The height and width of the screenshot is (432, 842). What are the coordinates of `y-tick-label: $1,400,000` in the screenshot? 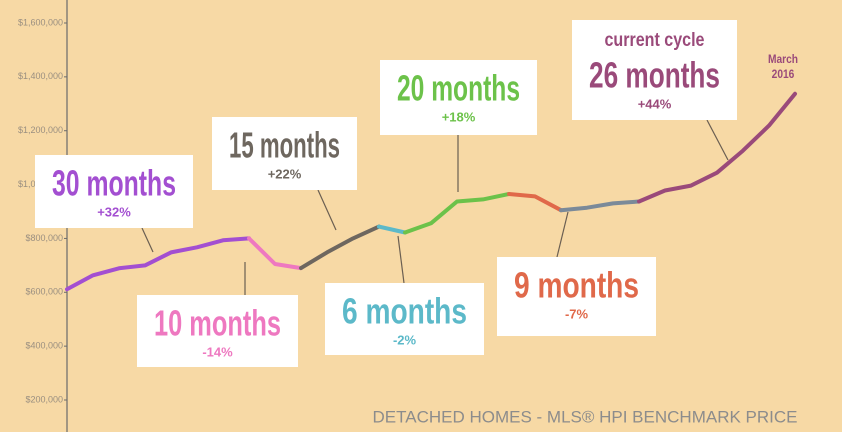 It's located at (40, 76).